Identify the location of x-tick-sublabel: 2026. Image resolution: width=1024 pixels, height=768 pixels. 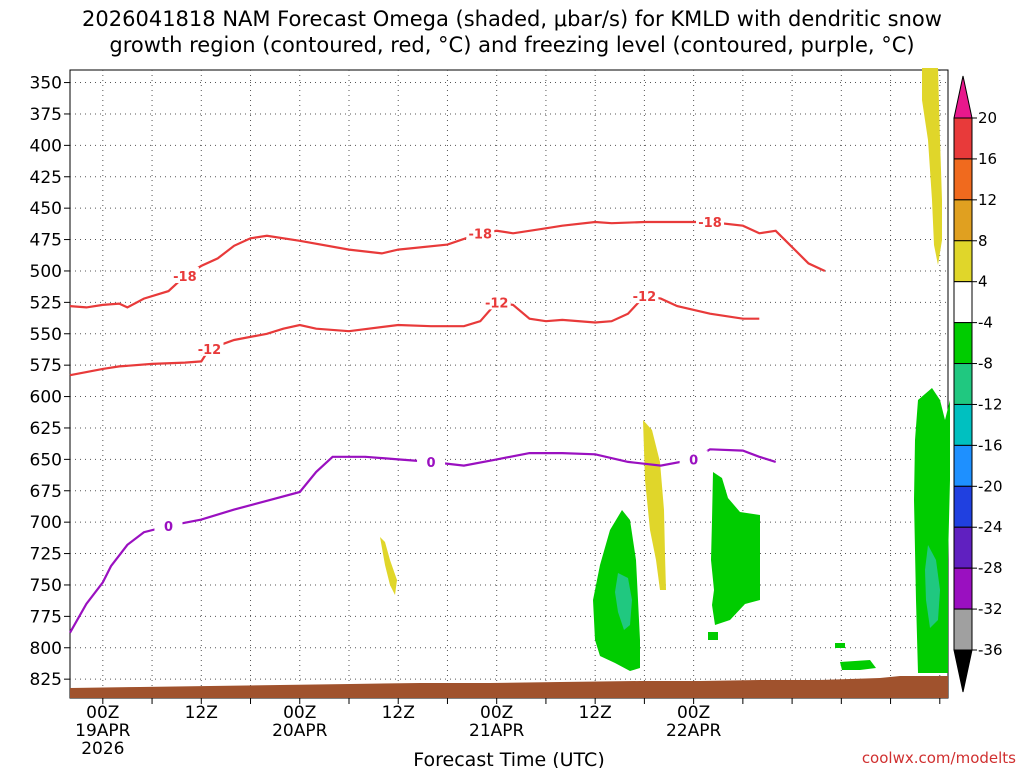
(102, 749).